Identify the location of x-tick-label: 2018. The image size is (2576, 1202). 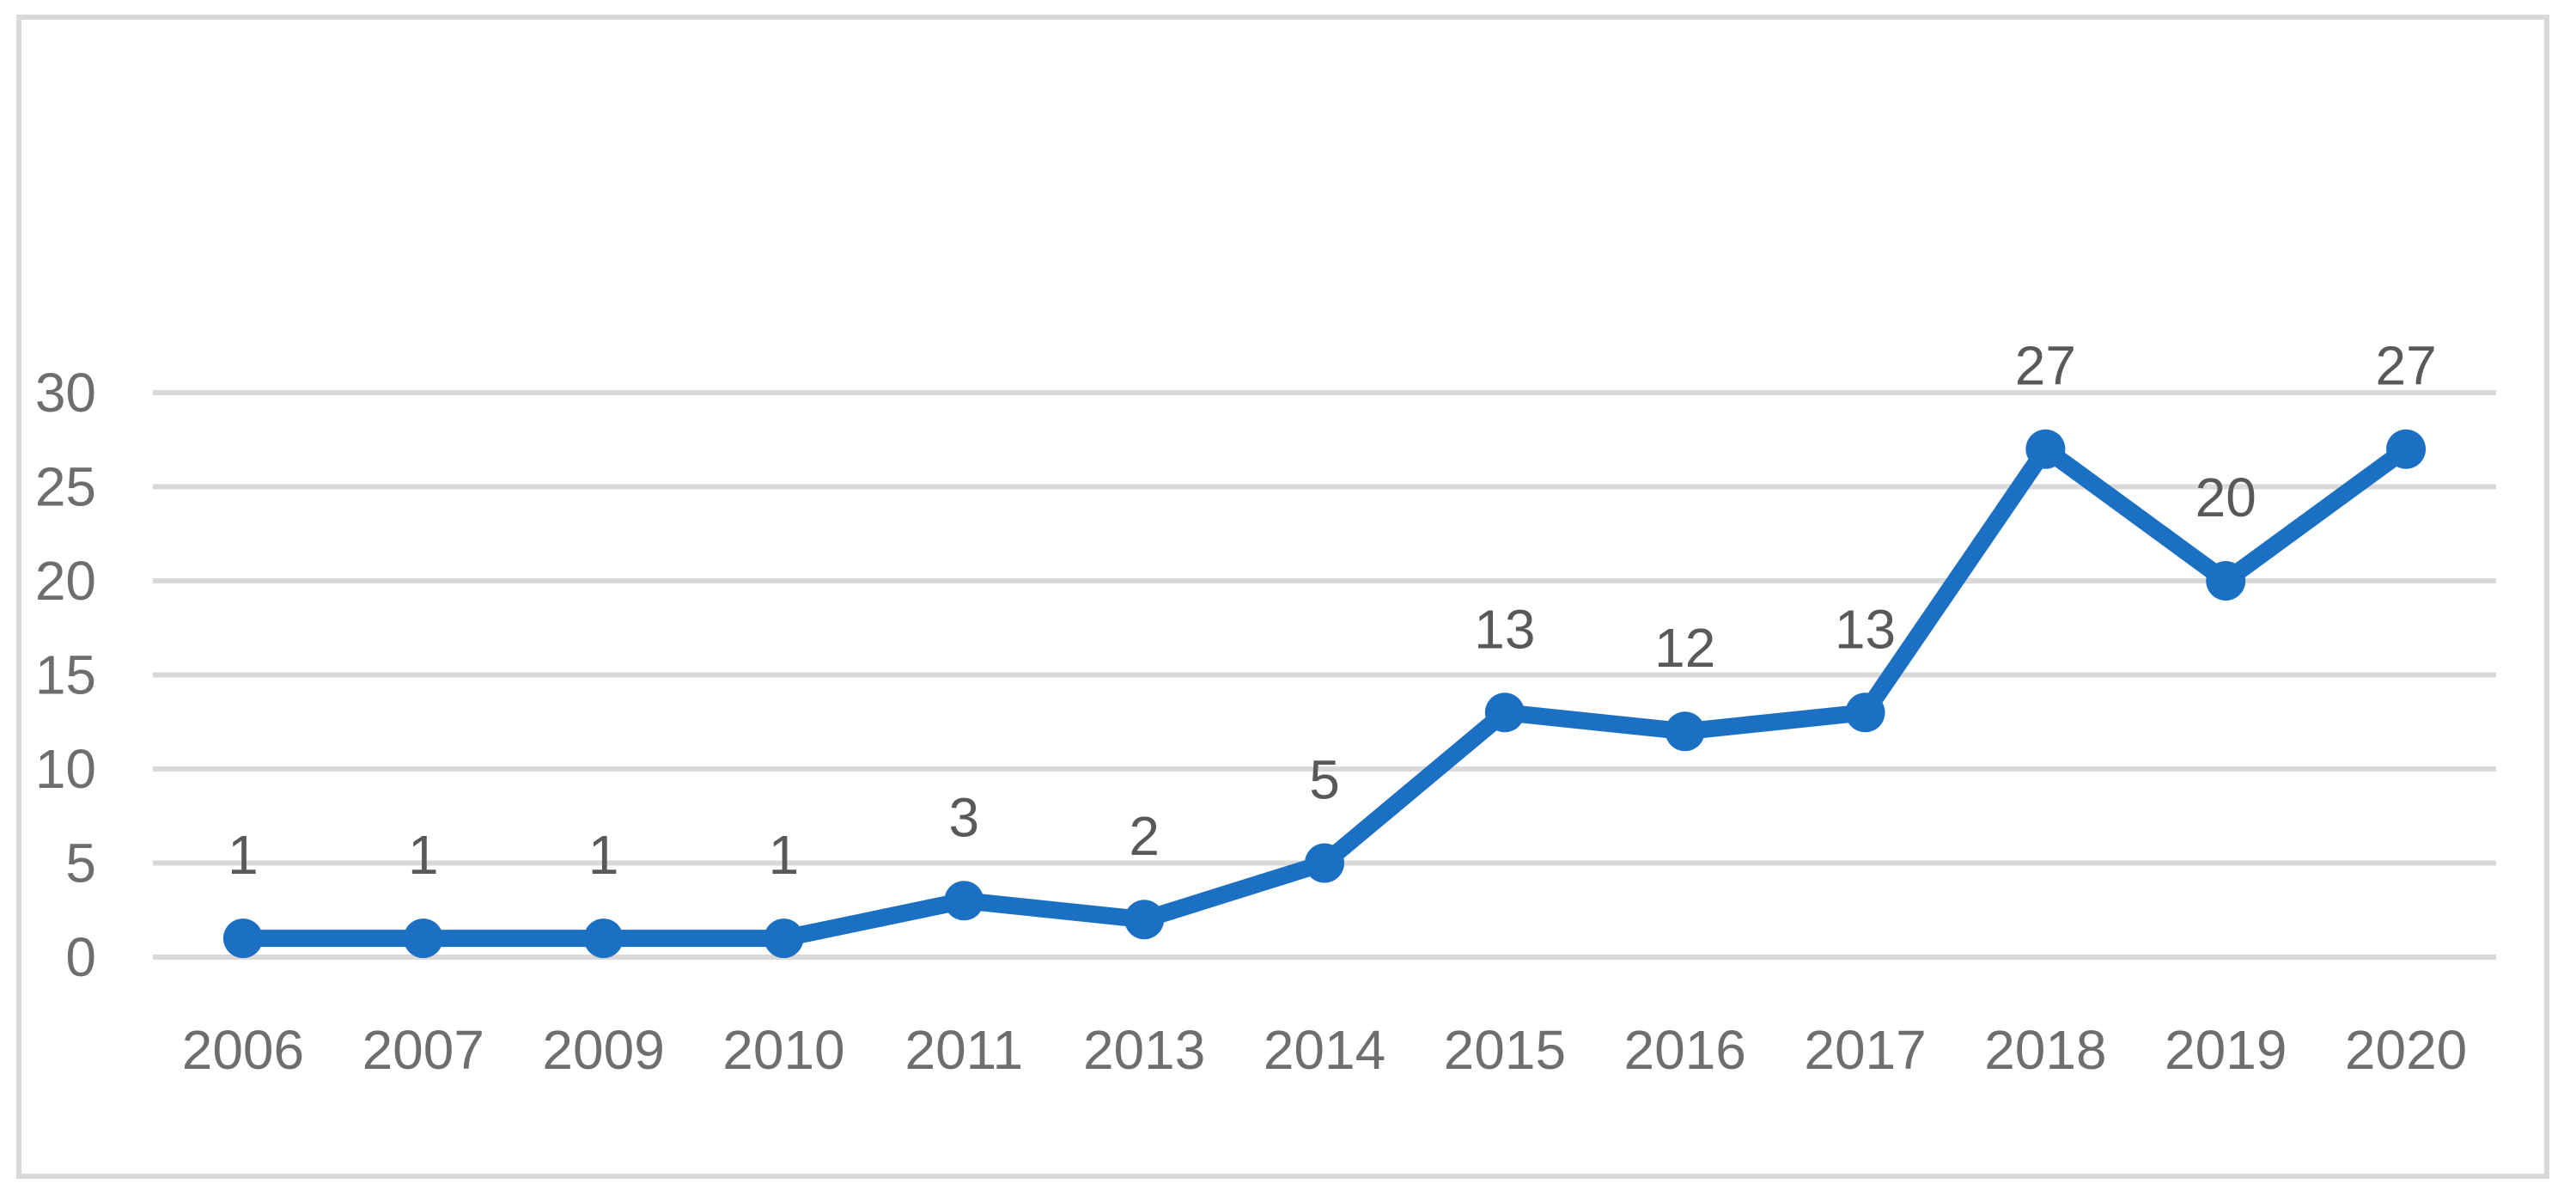
(2045, 1050).